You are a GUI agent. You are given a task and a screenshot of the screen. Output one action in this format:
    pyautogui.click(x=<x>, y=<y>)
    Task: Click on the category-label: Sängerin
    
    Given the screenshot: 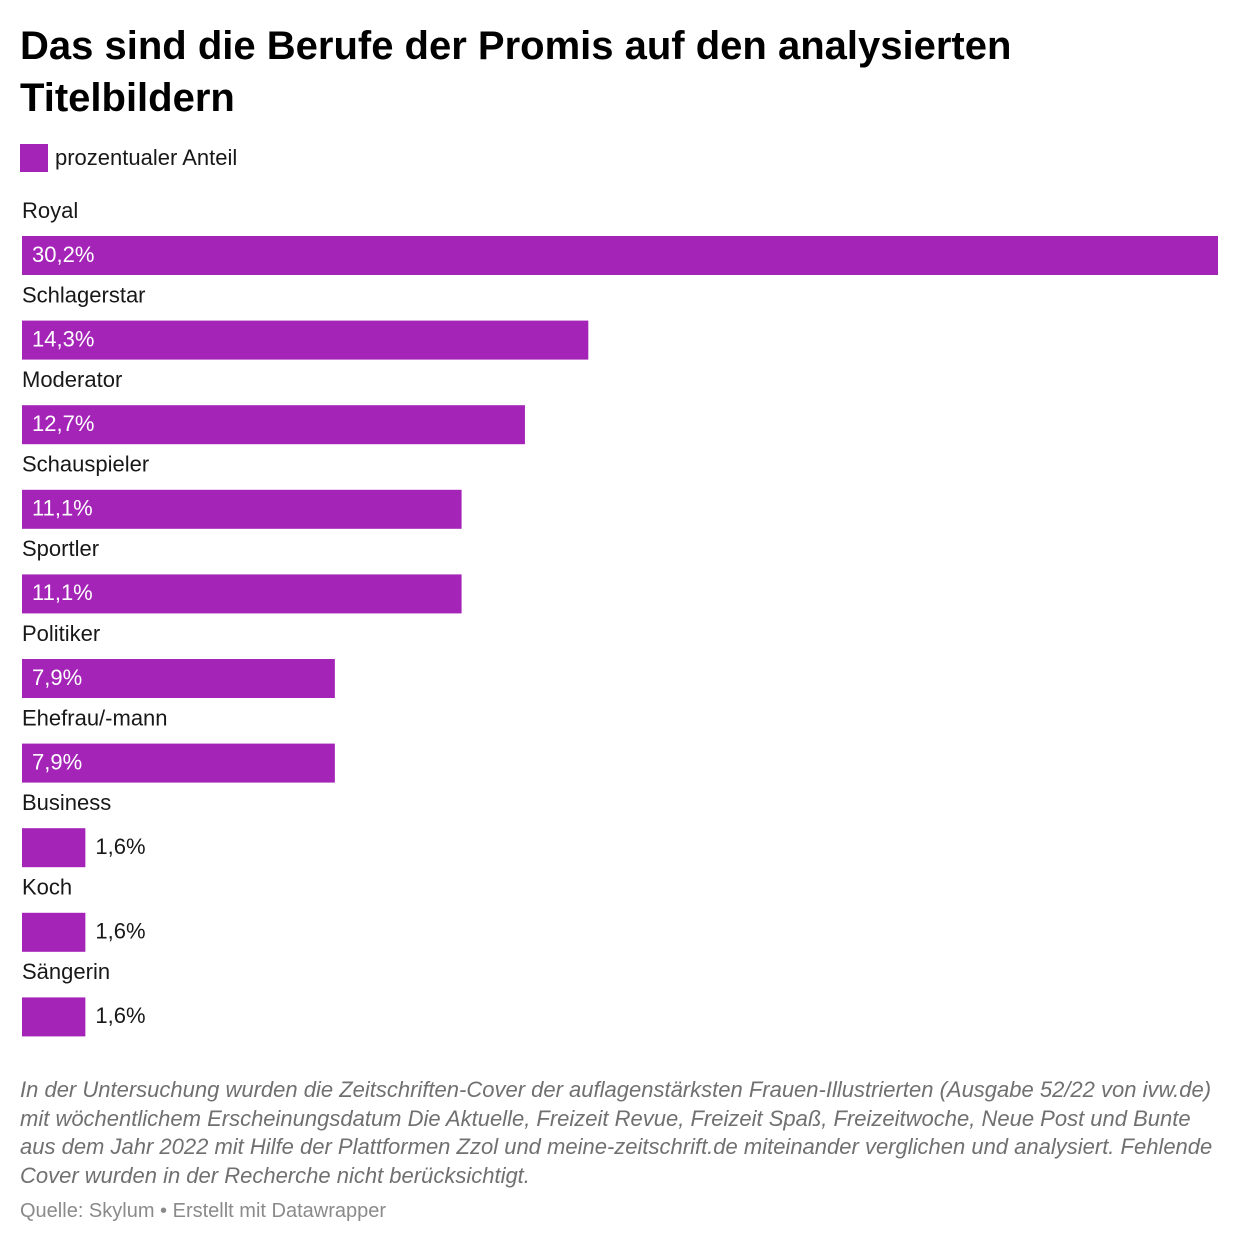 What is the action you would take?
    pyautogui.click(x=66, y=971)
    